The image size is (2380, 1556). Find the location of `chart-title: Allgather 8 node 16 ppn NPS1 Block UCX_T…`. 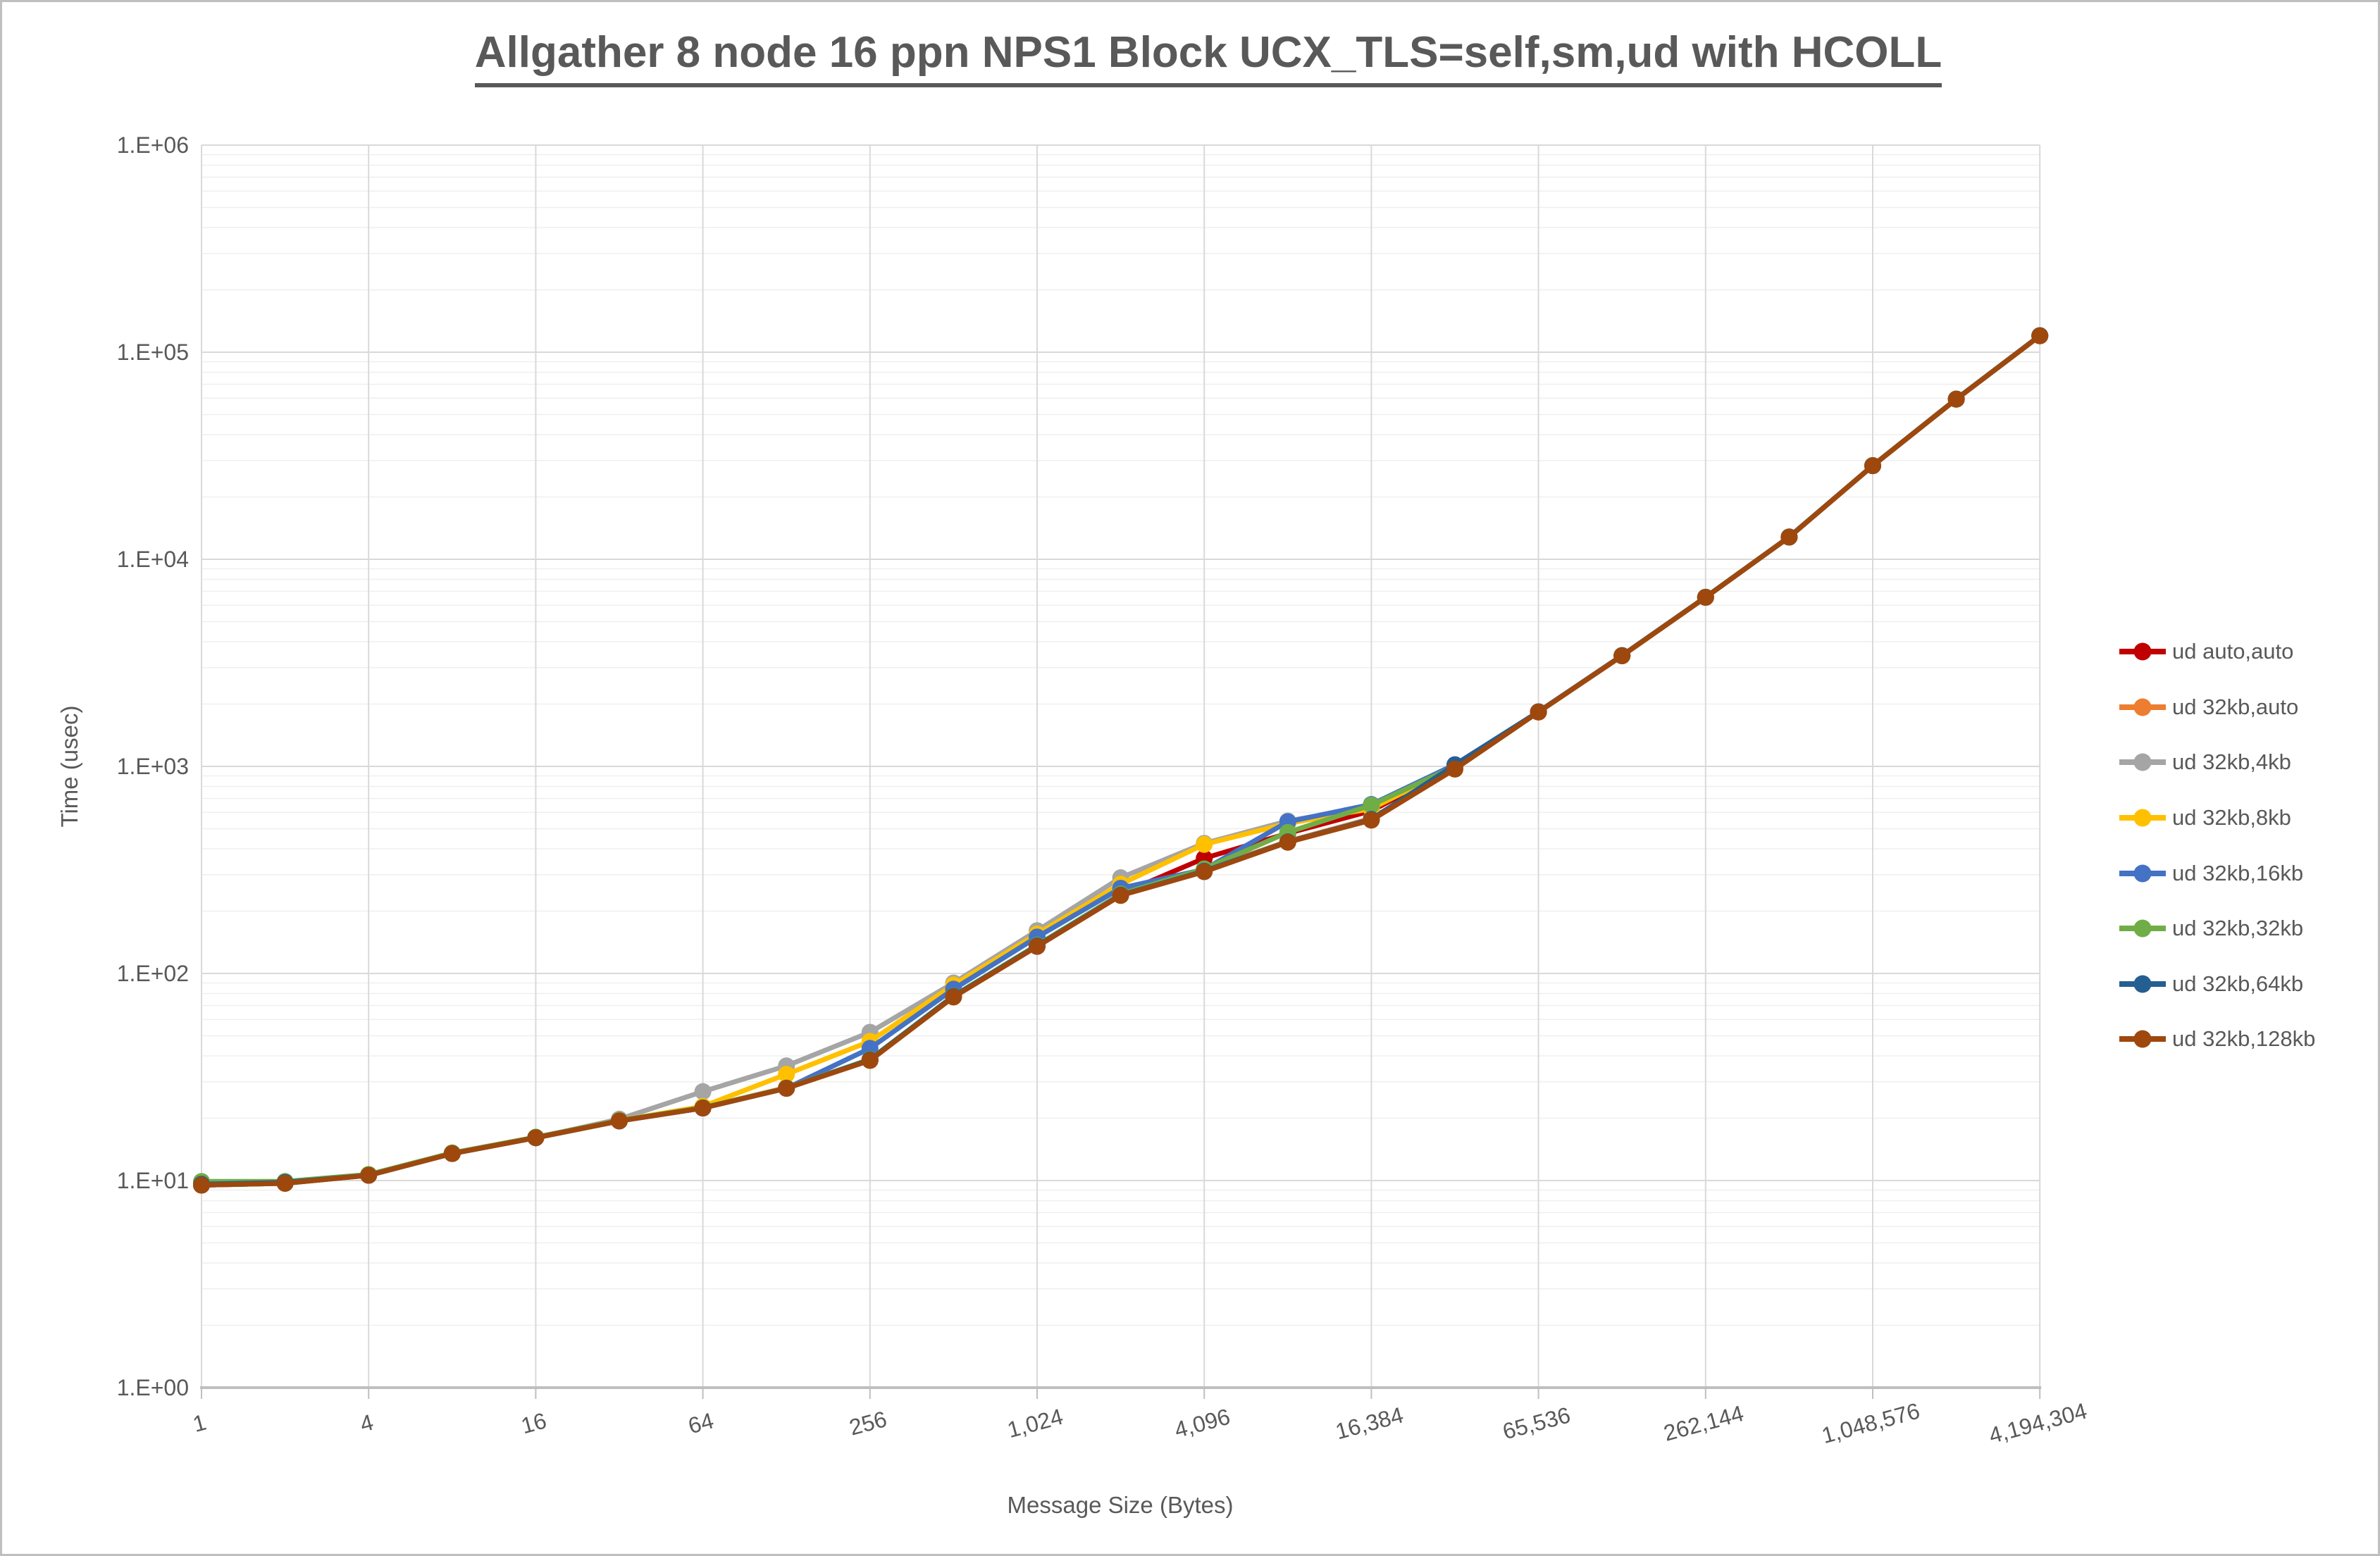

chart-title: Allgather 8 node 16 ppn NPS1 Block UCX_T… is located at coordinates (1199, 57).